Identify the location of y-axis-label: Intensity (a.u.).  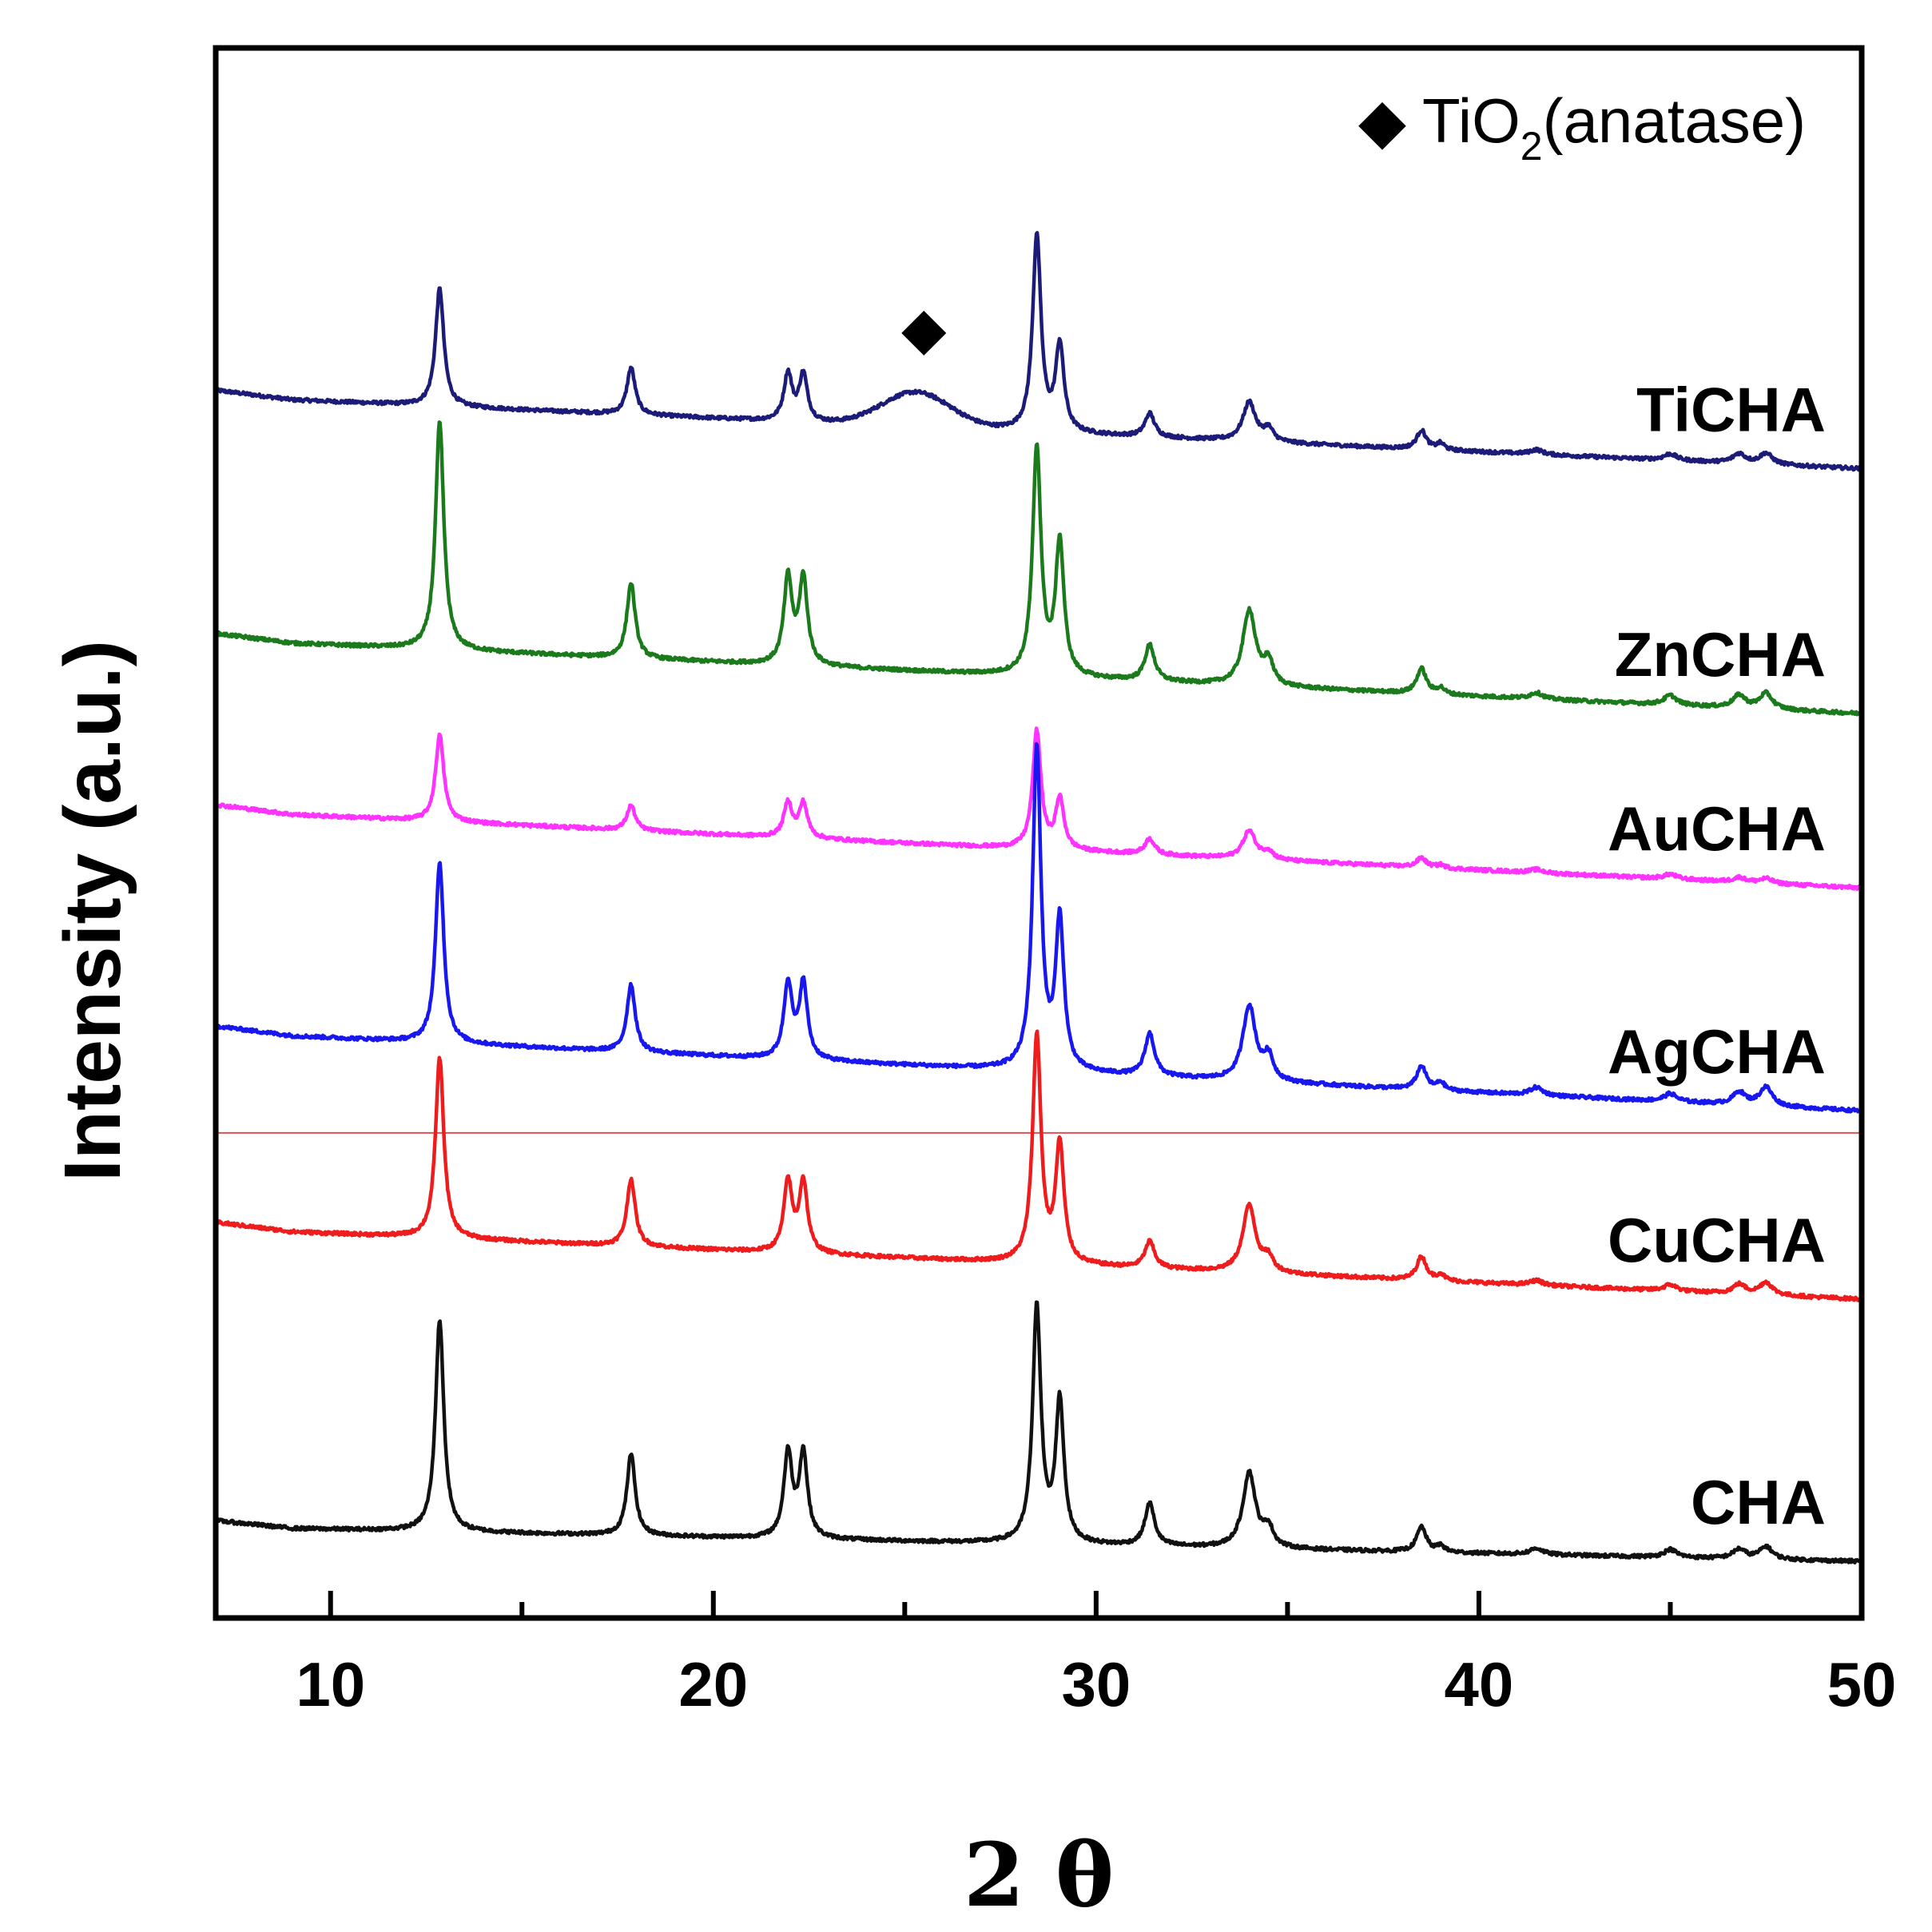
(92, 911).